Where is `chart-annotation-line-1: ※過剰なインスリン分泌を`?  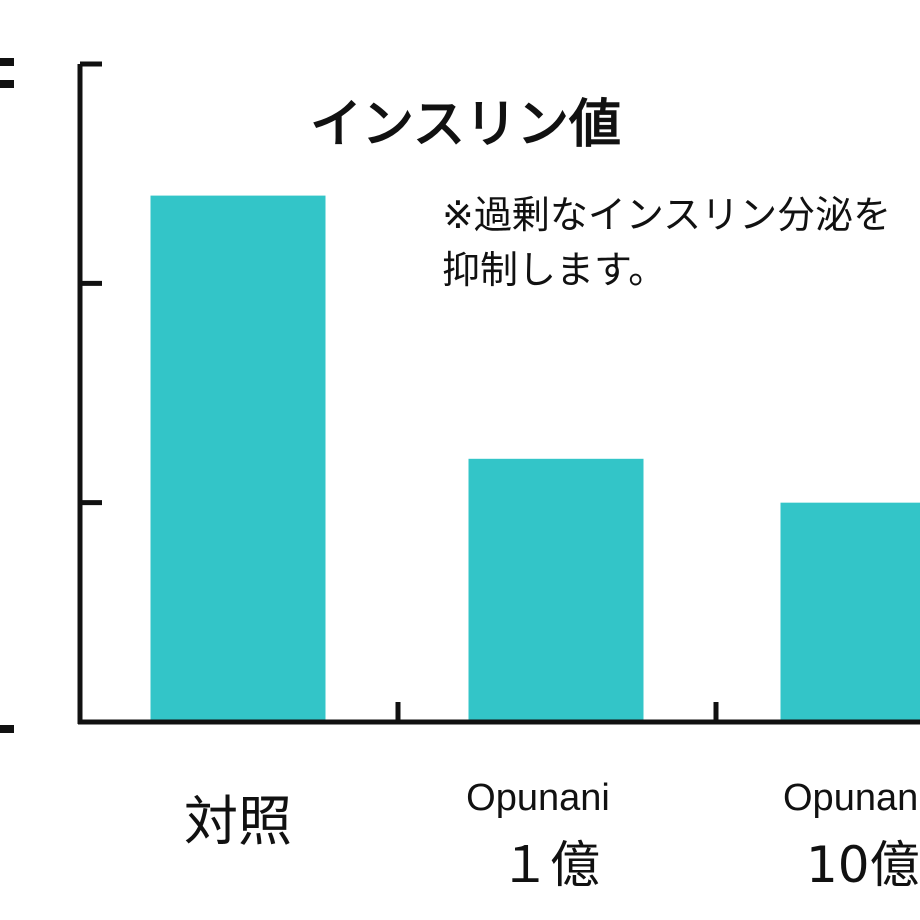 chart-annotation-line-1: ※過剰なインスリン分泌を is located at coordinates (666, 215).